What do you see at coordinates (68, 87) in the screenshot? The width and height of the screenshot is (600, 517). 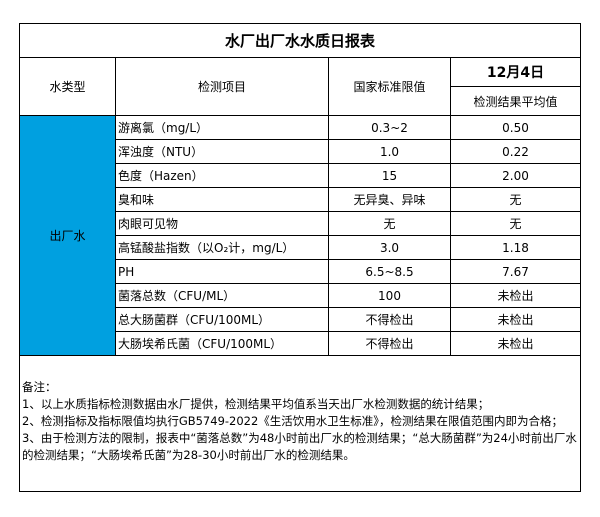 I see `header-water-type: 水类型` at bounding box center [68, 87].